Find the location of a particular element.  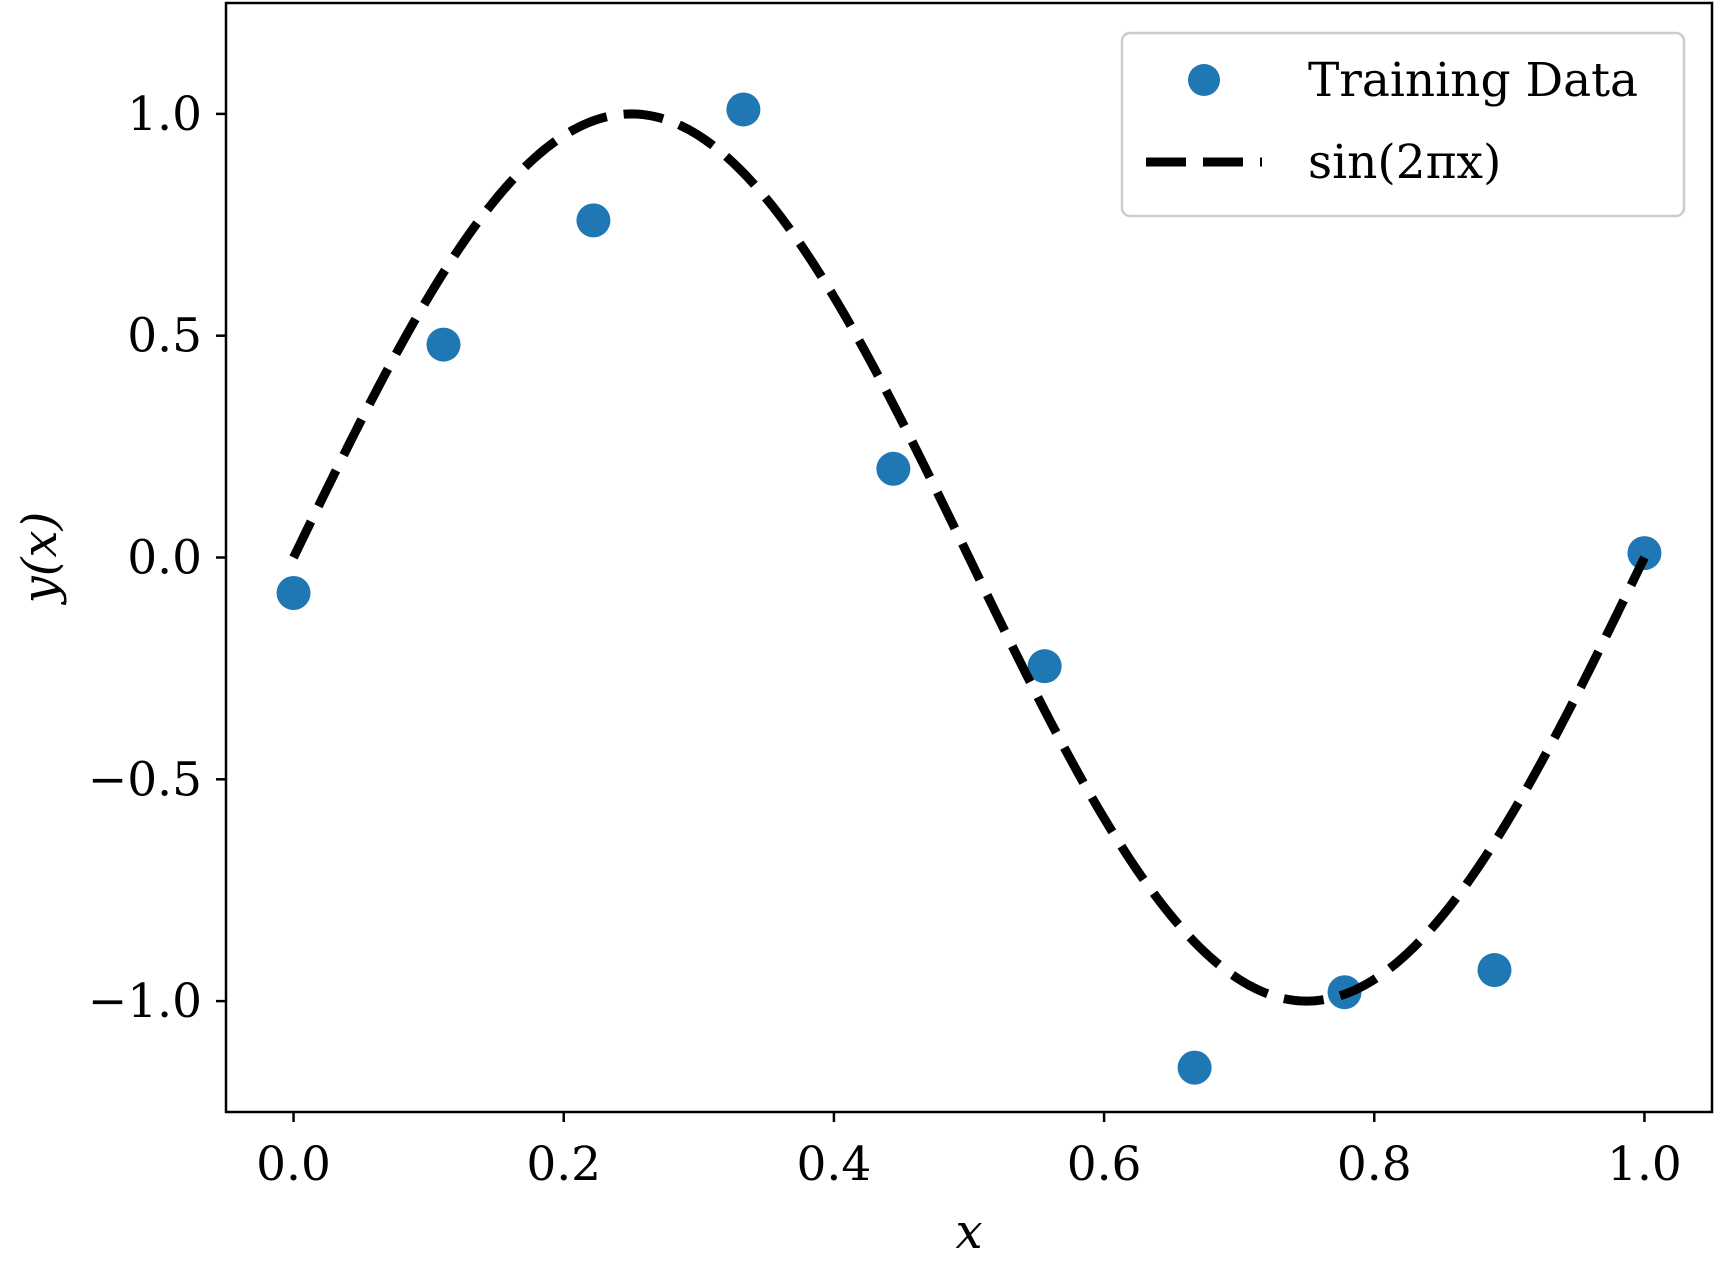

legend-box is located at coordinates (1403, 124).